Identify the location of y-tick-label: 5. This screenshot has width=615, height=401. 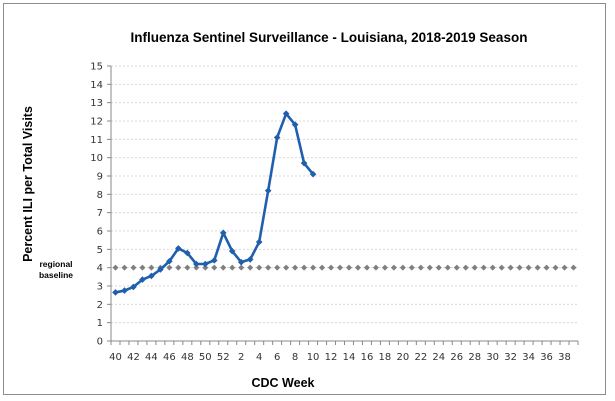
(100, 250).